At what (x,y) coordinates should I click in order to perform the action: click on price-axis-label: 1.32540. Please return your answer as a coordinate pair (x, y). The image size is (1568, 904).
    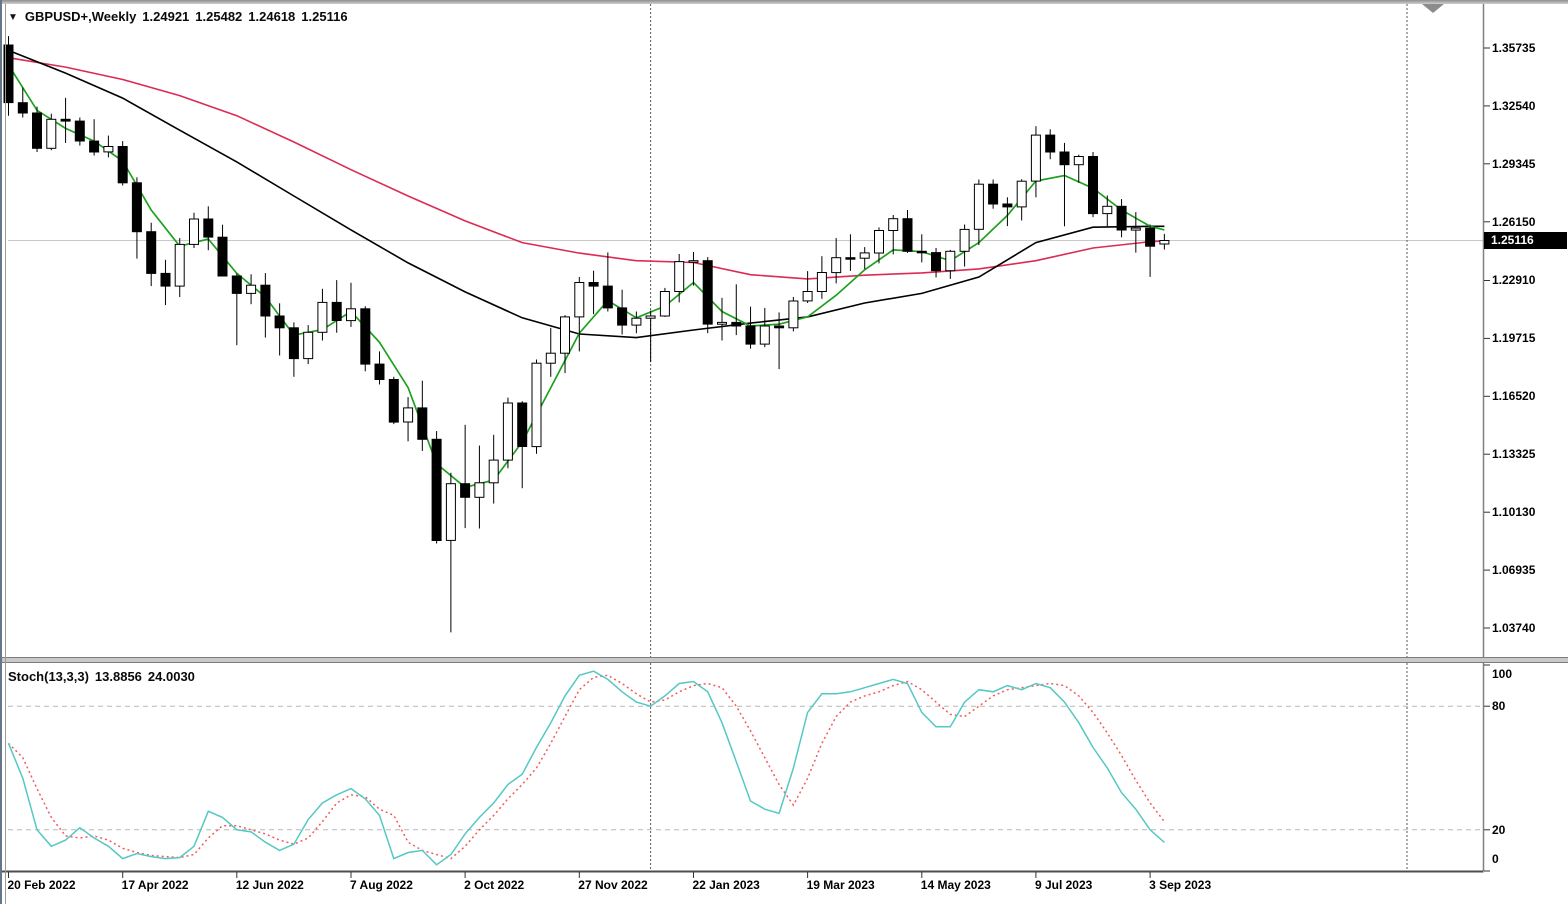
    Looking at the image, I should click on (1514, 105).